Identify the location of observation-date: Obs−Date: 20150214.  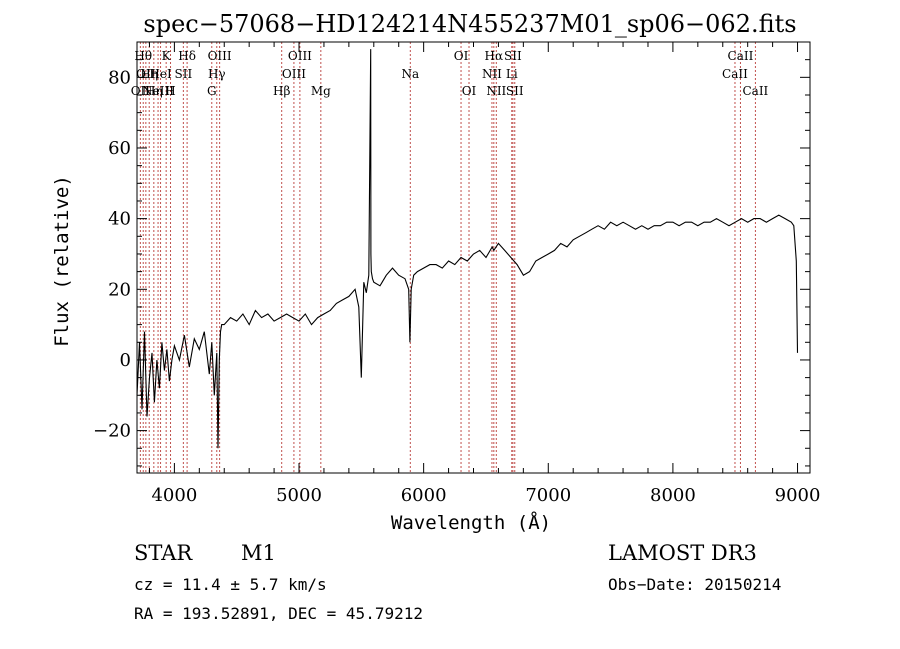
(694, 584).